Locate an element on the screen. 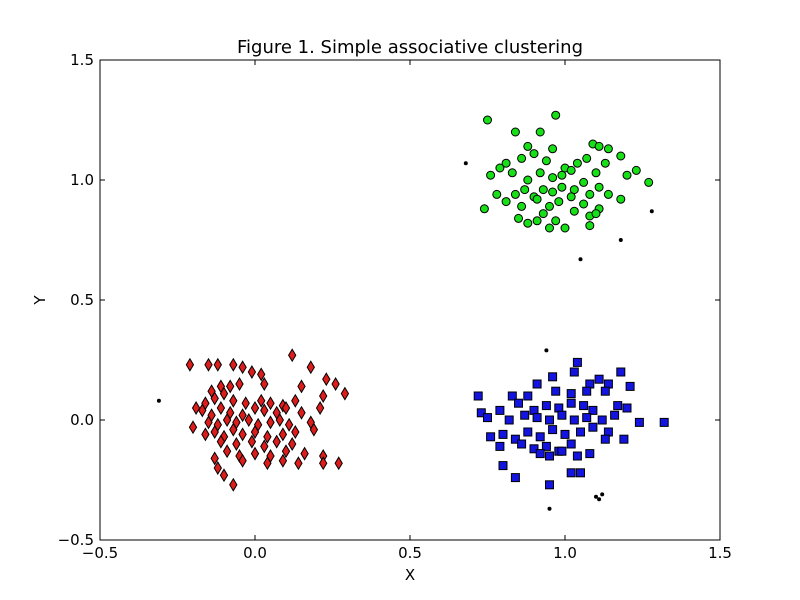 Image resolution: width=800 pixels, height=600 pixels. y-axis-label: Y is located at coordinates (40, 300).